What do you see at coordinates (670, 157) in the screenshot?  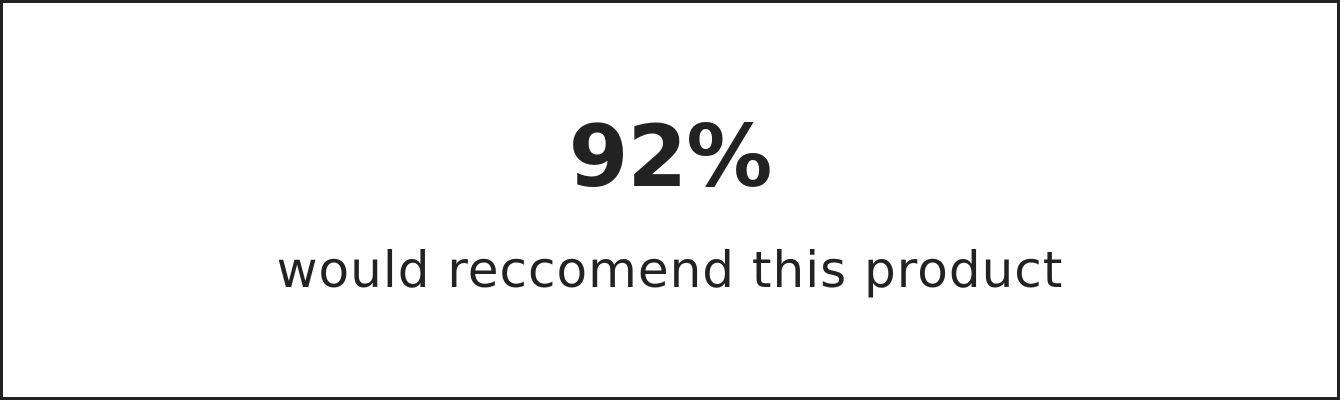 I see `recommendation-percentage: 92%` at bounding box center [670, 157].